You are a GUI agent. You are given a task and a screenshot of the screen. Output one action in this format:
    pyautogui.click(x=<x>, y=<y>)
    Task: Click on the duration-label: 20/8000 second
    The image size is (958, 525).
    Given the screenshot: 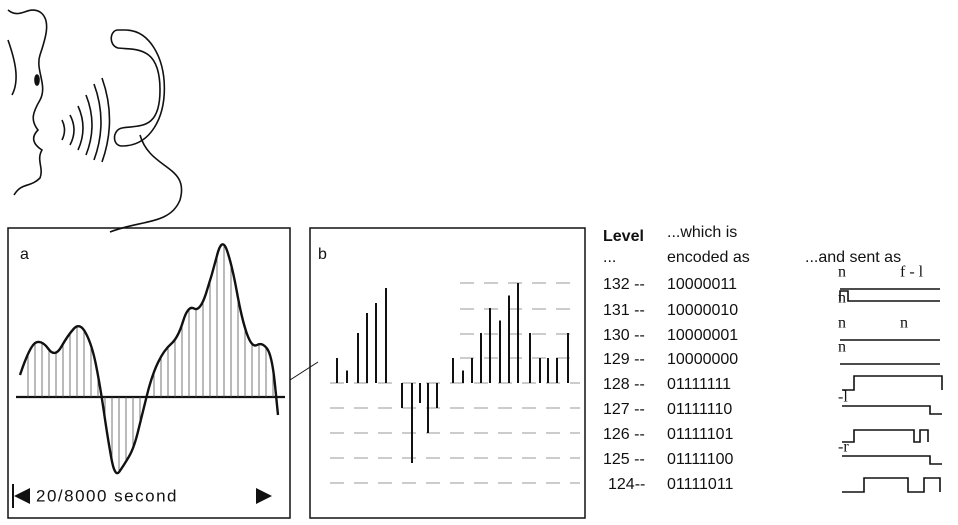 What is the action you would take?
    pyautogui.click(x=107, y=495)
    